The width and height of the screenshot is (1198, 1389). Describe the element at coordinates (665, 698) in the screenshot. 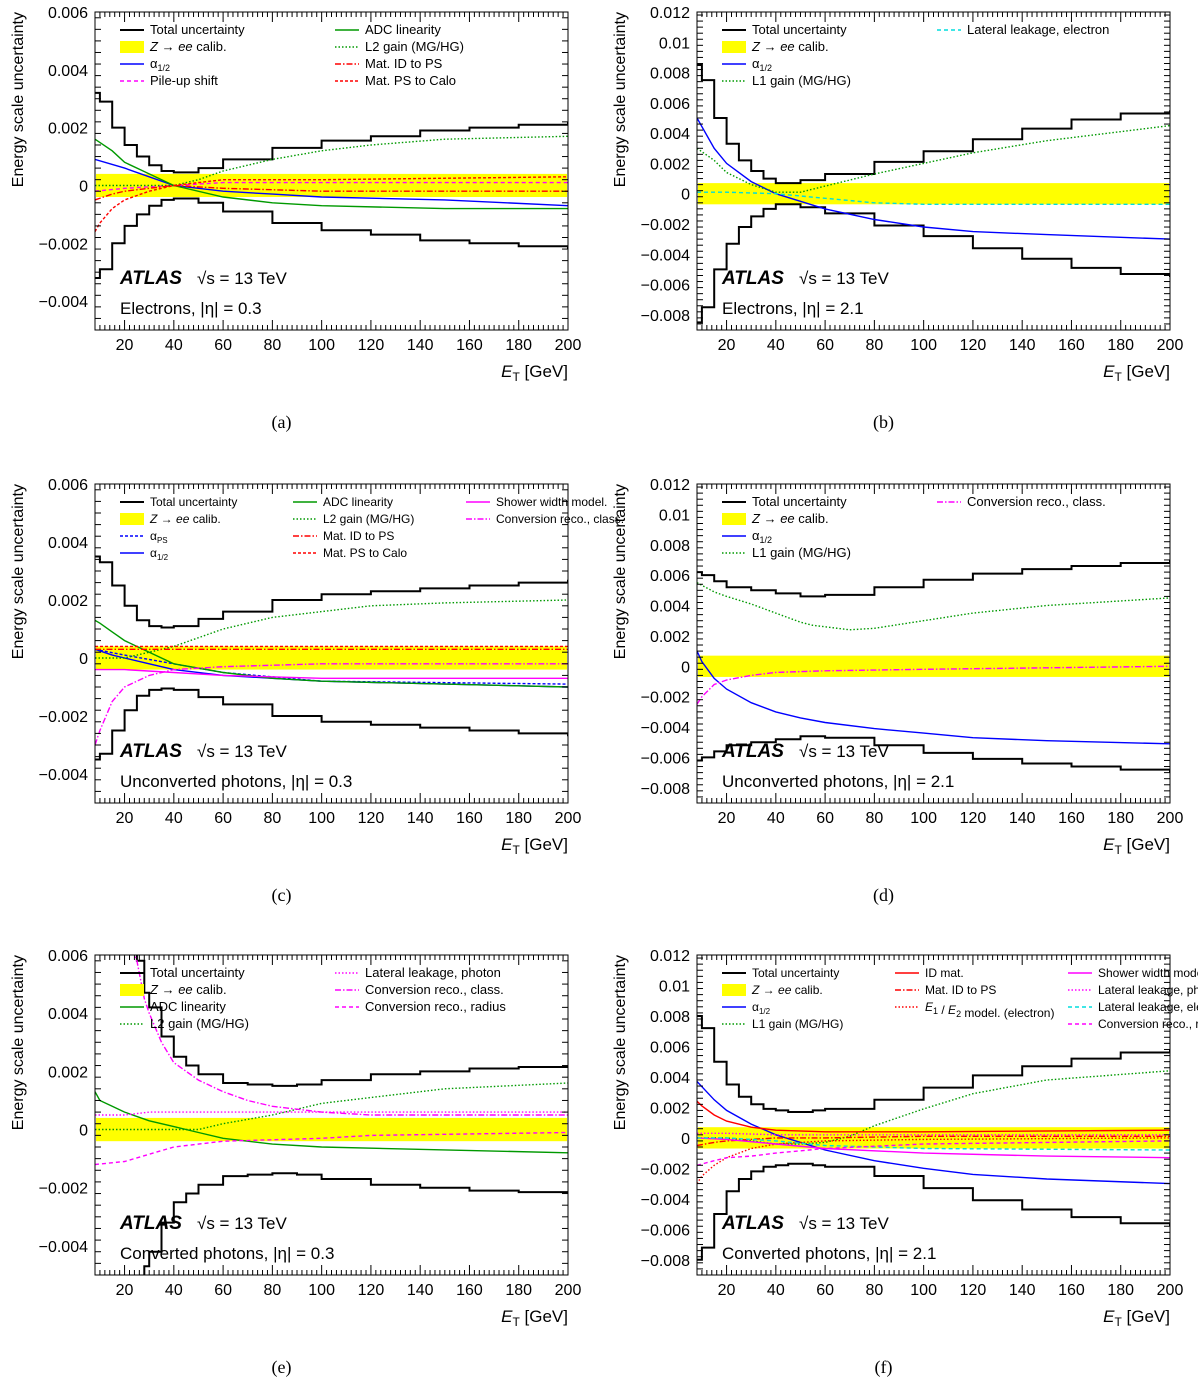

I see `y-tick-label: −0.002` at that location.